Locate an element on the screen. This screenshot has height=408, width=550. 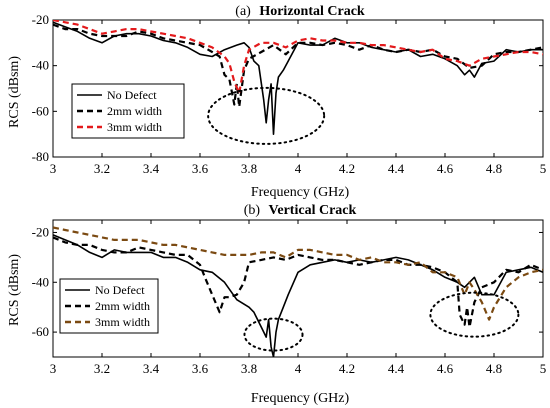
legend-box-a is located at coordinates (128, 111).